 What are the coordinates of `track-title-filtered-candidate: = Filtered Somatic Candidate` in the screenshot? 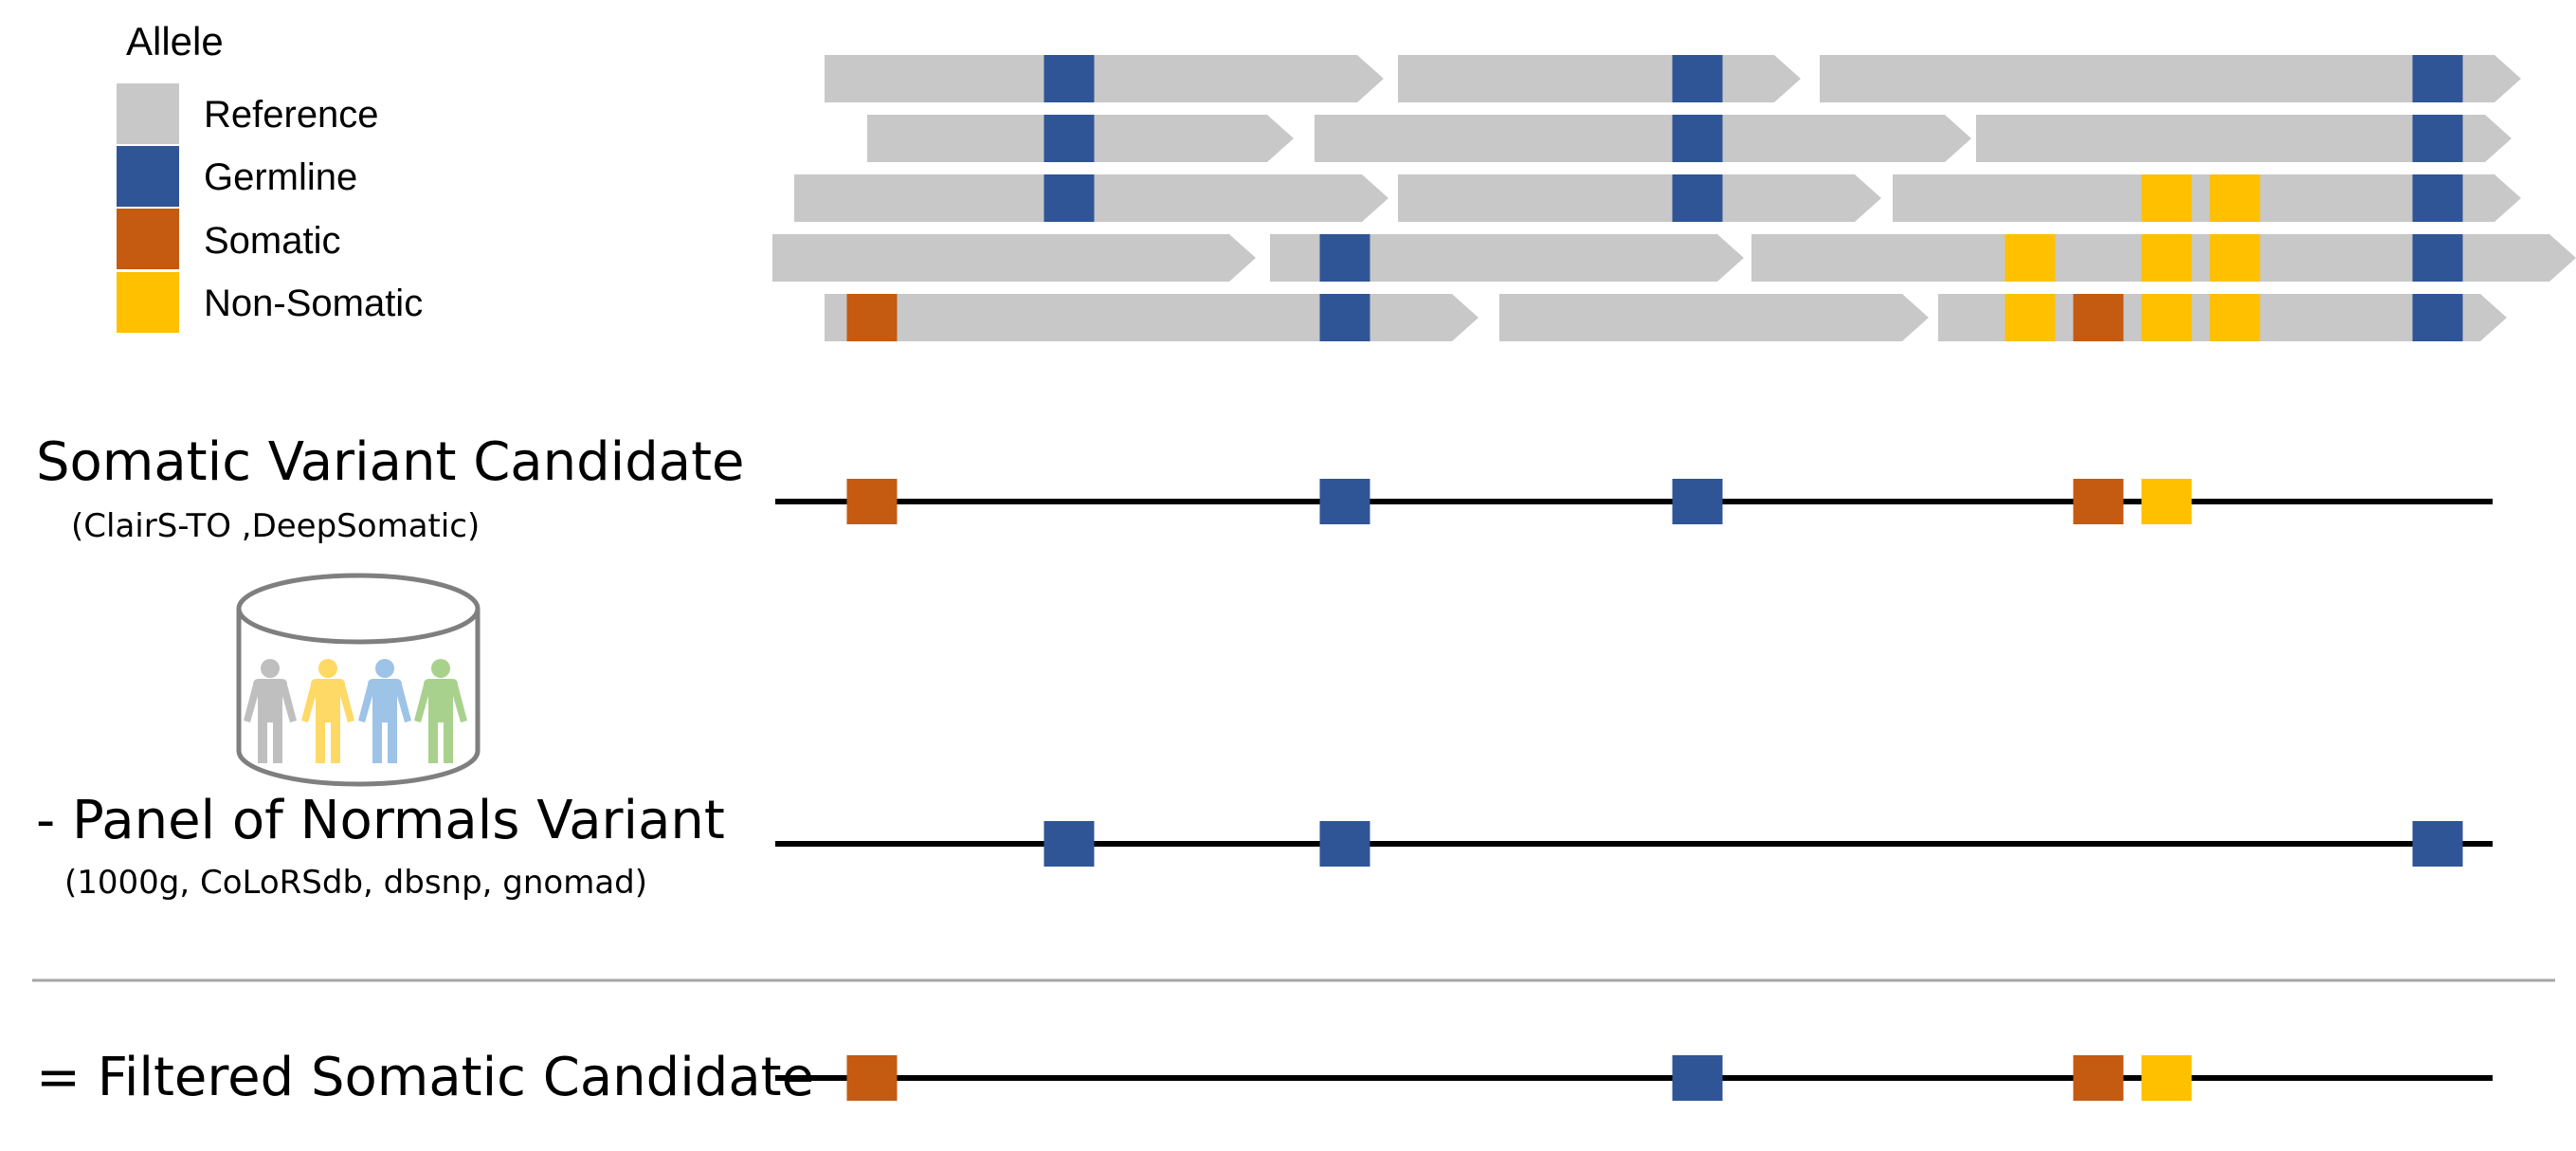 It's located at (425, 1078).